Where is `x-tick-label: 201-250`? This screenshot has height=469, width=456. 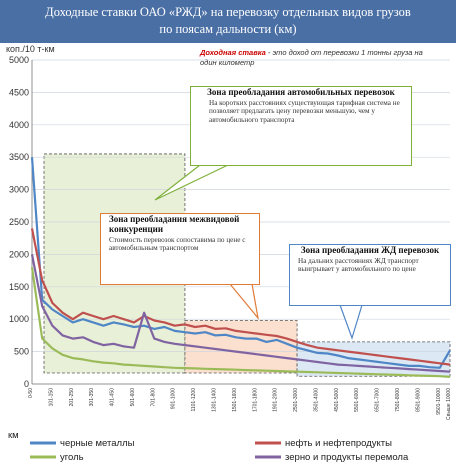
x-tick-label: 201-250 is located at coordinates (72, 397).